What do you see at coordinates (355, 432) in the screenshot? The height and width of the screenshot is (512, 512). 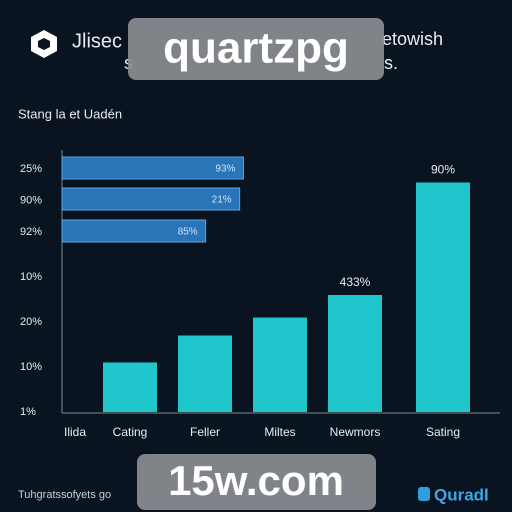 I see `x-tick-label: Newmors` at bounding box center [355, 432].